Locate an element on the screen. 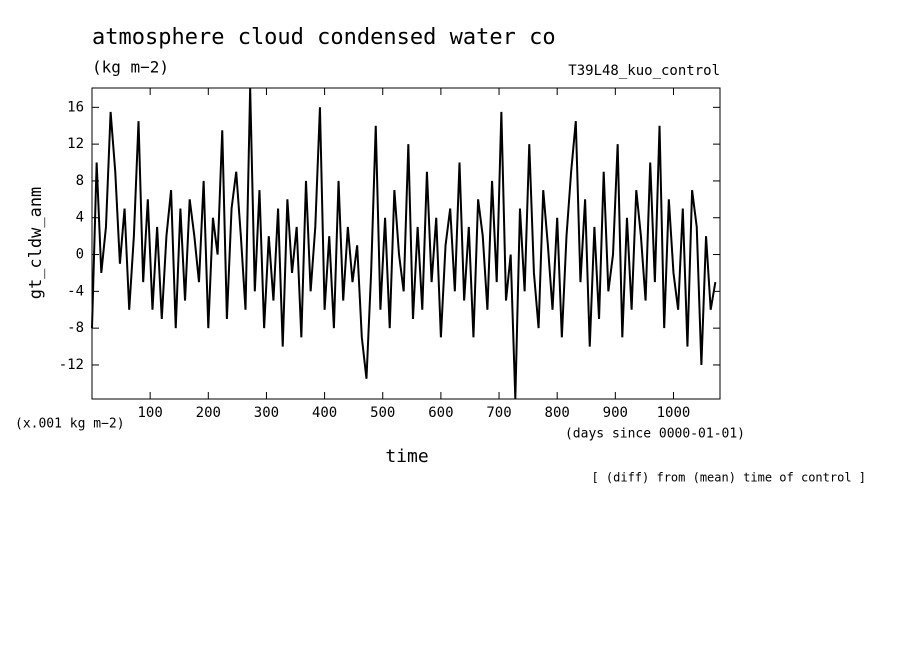 The height and width of the screenshot is (654, 904). y-unit-note: (x.001 kg m−2) is located at coordinates (70, 424).